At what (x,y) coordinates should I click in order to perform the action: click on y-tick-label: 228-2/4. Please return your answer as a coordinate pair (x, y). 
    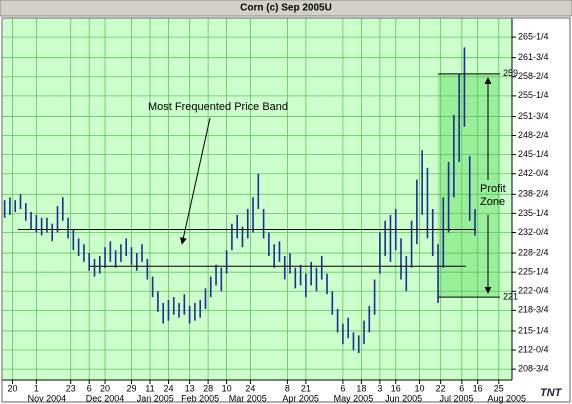
    Looking at the image, I should click on (533, 252).